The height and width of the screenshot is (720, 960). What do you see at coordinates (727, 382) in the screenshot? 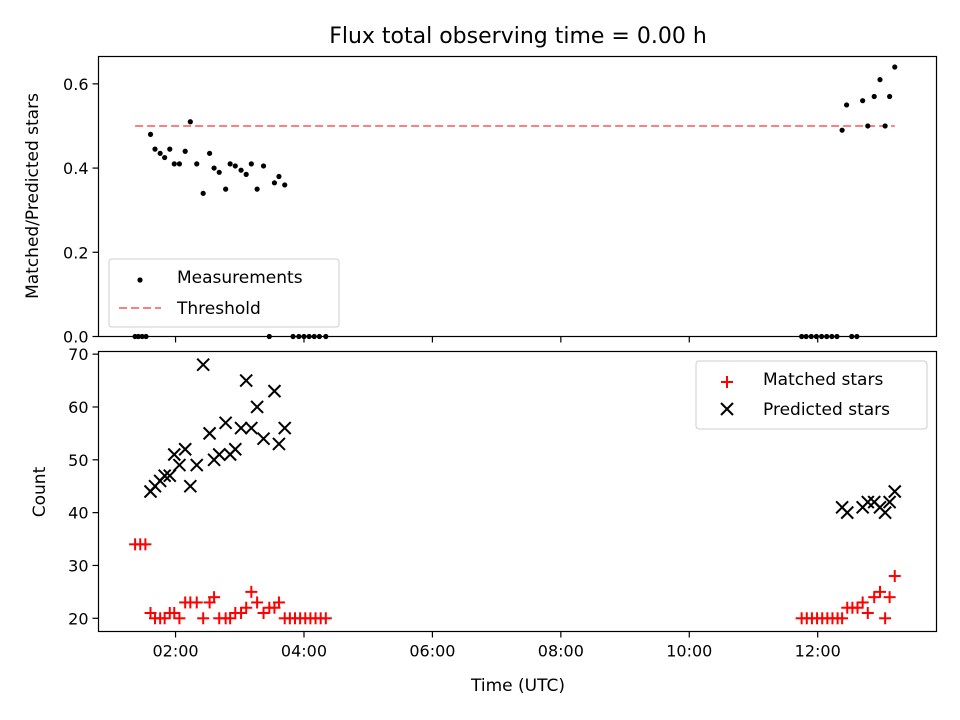
I see `legend-matched-marker` at bounding box center [727, 382].